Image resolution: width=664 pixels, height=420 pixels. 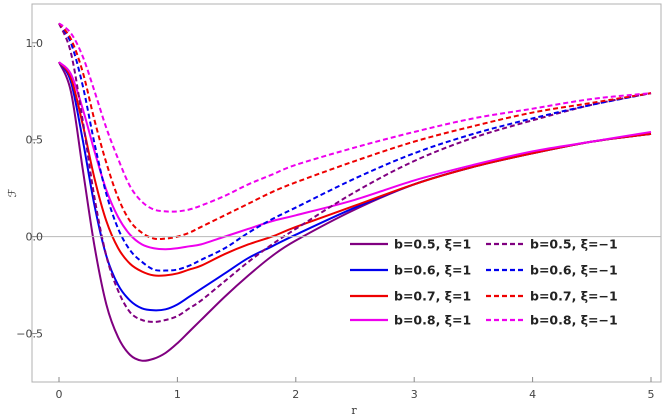 I want to click on legend-label: b=0.5, ξ=1, so click(x=432, y=244).